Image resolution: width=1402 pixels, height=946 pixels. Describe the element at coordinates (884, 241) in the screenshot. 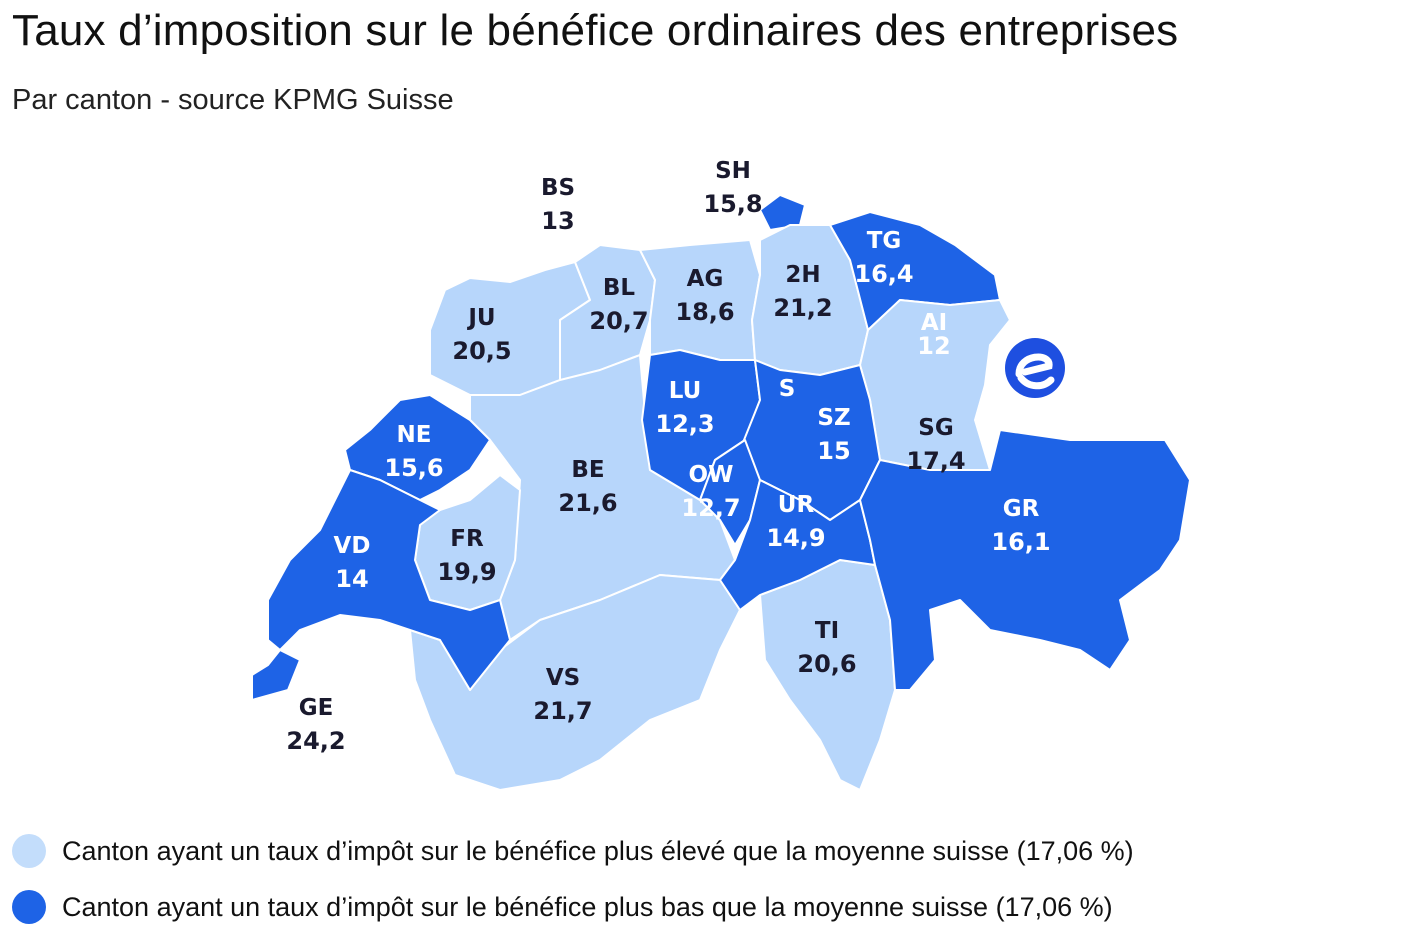

I see `canton-code-tg: TG` at that location.